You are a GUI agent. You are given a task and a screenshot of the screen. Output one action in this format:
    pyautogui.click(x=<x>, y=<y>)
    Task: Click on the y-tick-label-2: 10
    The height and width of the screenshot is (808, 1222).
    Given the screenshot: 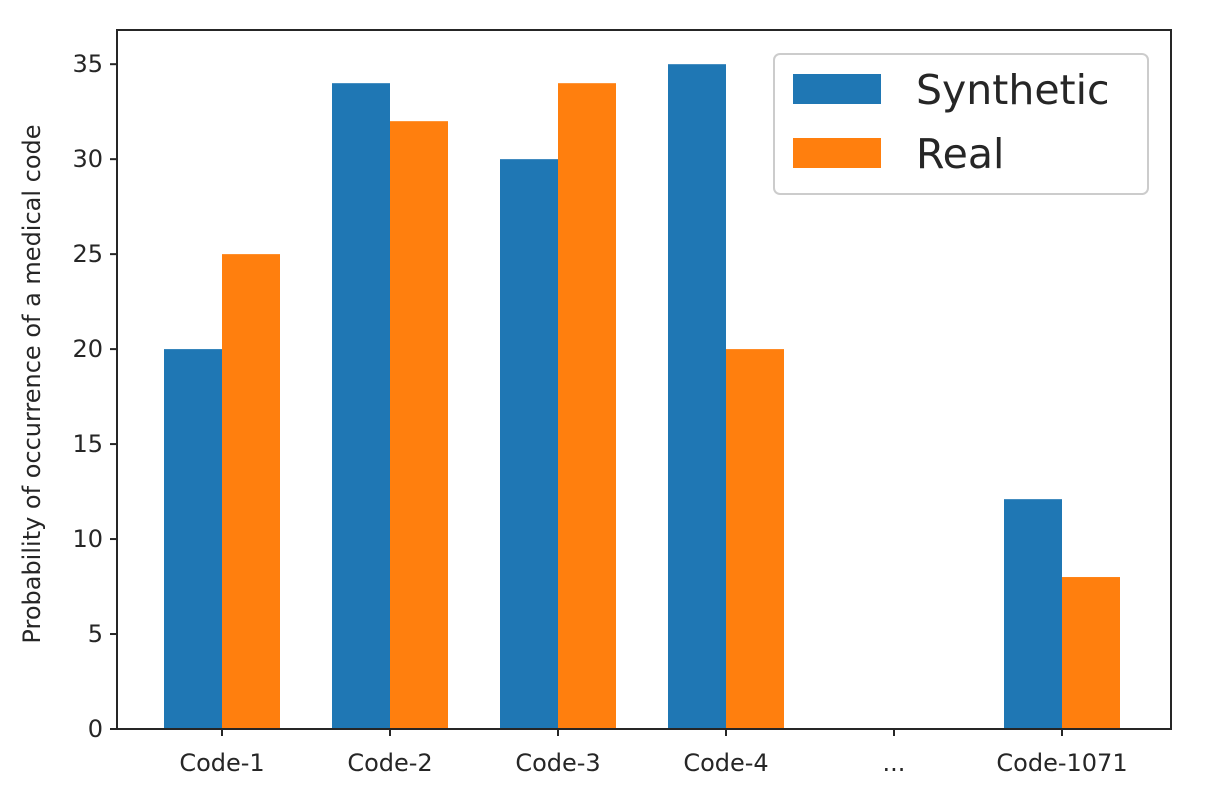 What is the action you would take?
    pyautogui.click(x=87, y=539)
    